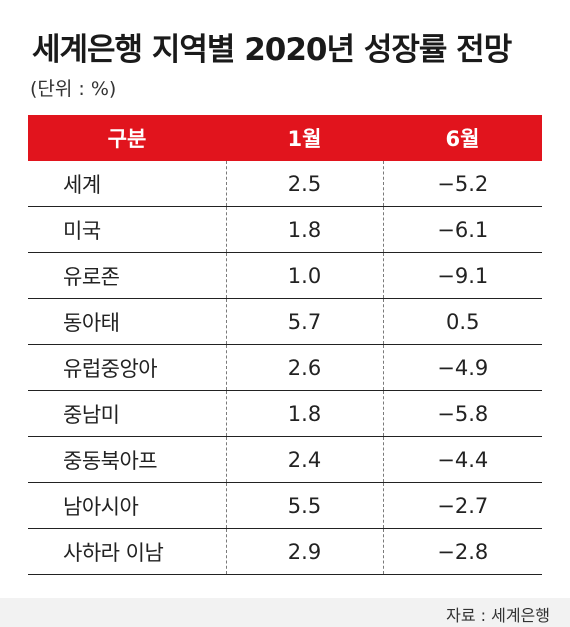 The height and width of the screenshot is (627, 570). I want to click on table-row: 유로존 1.0 −9.1, so click(285, 275).